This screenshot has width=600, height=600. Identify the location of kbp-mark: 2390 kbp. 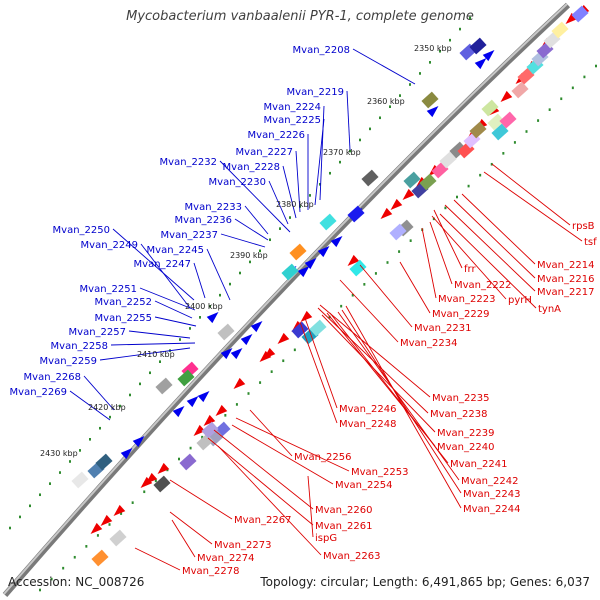
(249, 255).